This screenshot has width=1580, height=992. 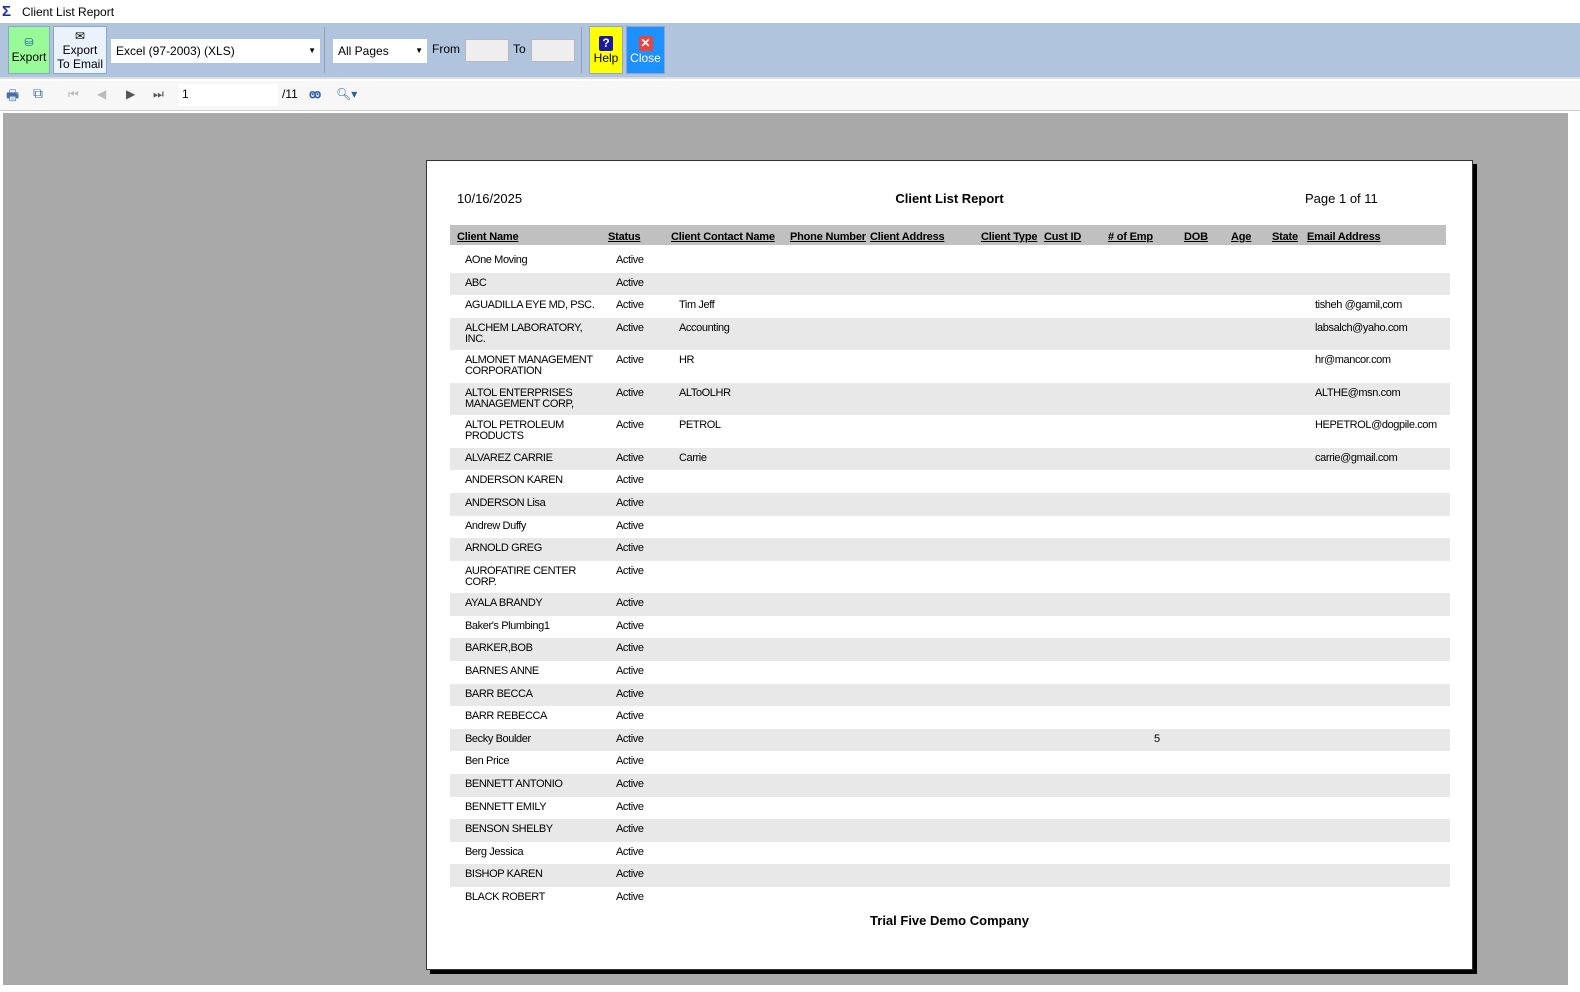 What do you see at coordinates (1009, 237) in the screenshot?
I see `column-header: Client Type` at bounding box center [1009, 237].